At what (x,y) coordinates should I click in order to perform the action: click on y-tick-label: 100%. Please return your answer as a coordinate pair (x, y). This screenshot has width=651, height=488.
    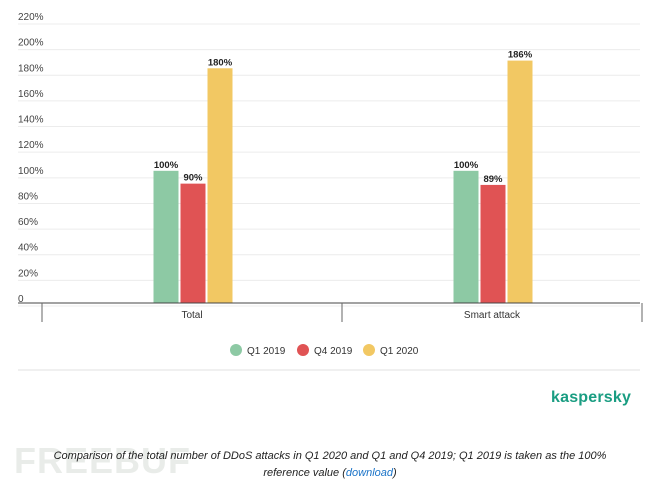
    Looking at the image, I should click on (31, 171).